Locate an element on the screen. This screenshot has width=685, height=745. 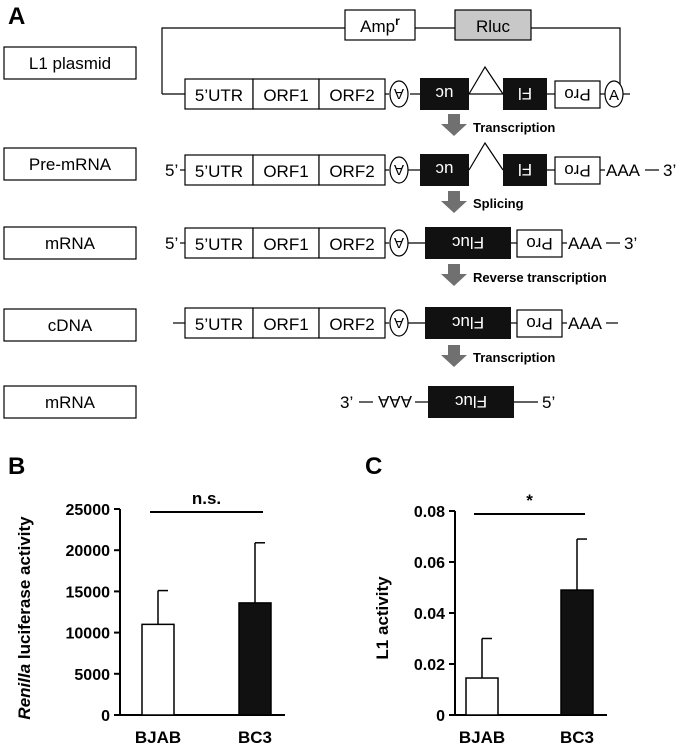
y-axis-label: L1 activity is located at coordinates (382, 618).